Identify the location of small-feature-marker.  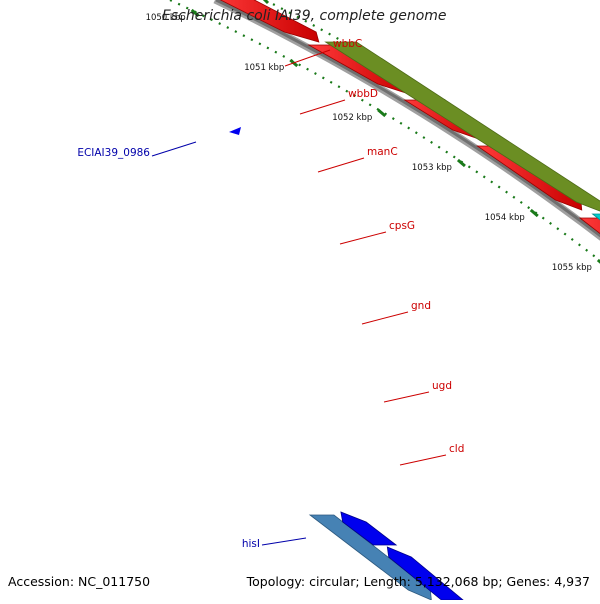
(235, 131).